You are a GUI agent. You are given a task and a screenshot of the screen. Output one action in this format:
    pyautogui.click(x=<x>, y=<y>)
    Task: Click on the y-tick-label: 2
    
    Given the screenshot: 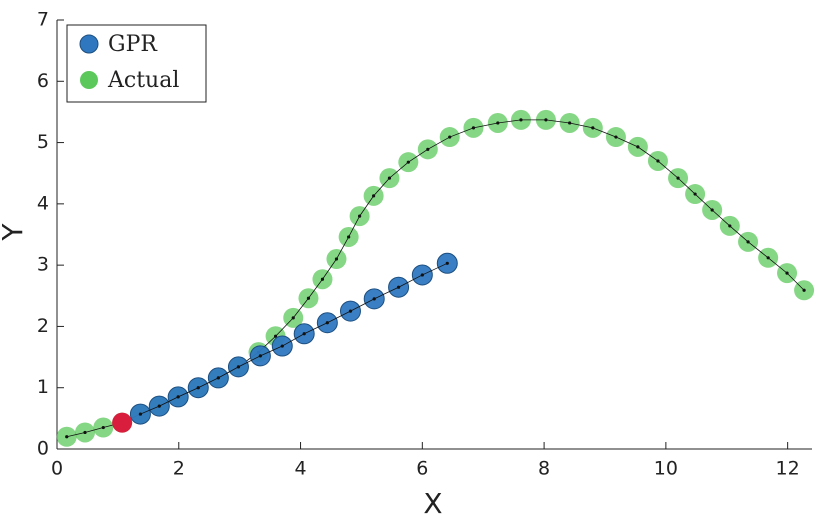 What is the action you would take?
    pyautogui.click(x=43, y=326)
    